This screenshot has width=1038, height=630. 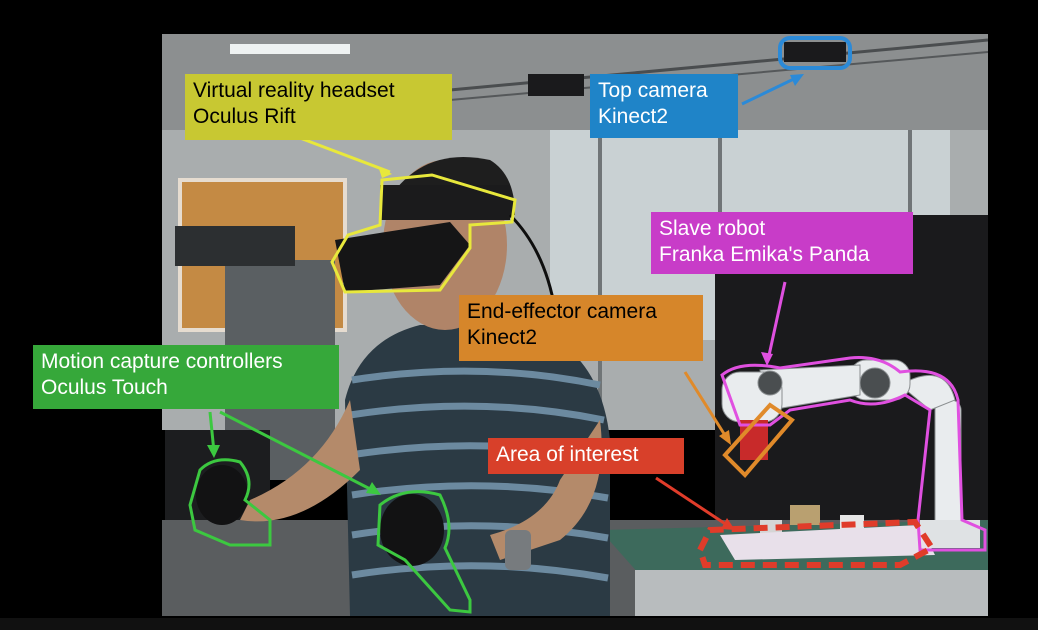 What do you see at coordinates (767, 359) in the screenshot?
I see `slave-robot-arrowhead` at bounding box center [767, 359].